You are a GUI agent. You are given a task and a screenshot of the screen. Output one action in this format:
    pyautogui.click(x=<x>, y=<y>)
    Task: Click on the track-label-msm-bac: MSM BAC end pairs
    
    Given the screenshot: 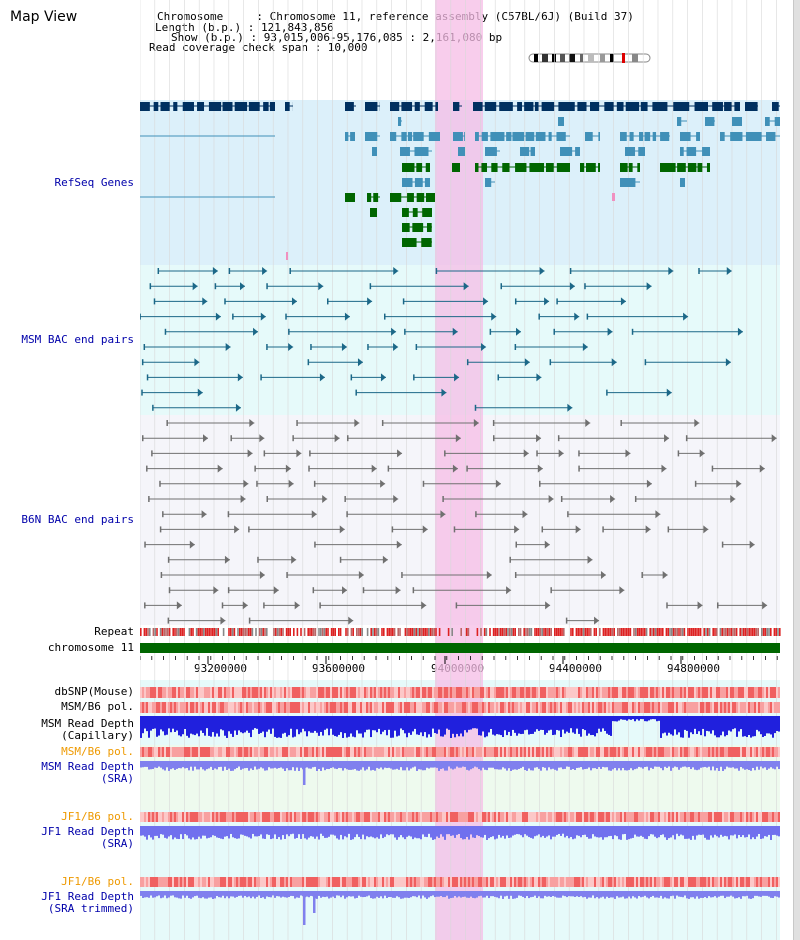 What is the action you would take?
    pyautogui.click(x=77, y=339)
    